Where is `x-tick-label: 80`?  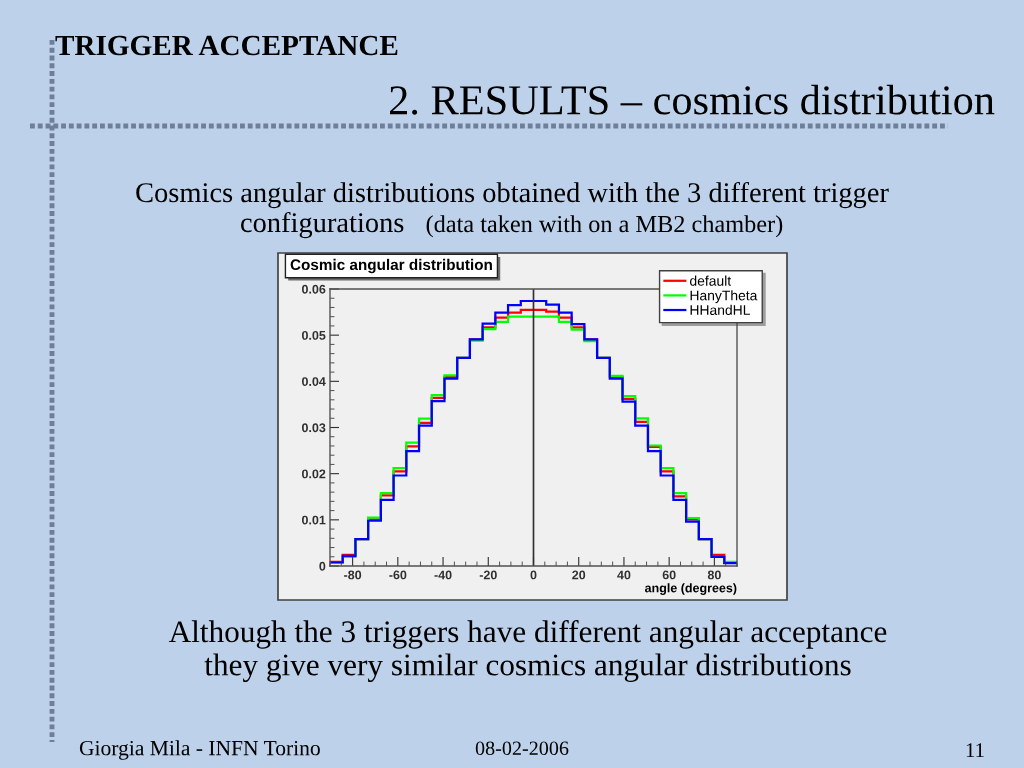 x-tick-label: 80 is located at coordinates (714, 575).